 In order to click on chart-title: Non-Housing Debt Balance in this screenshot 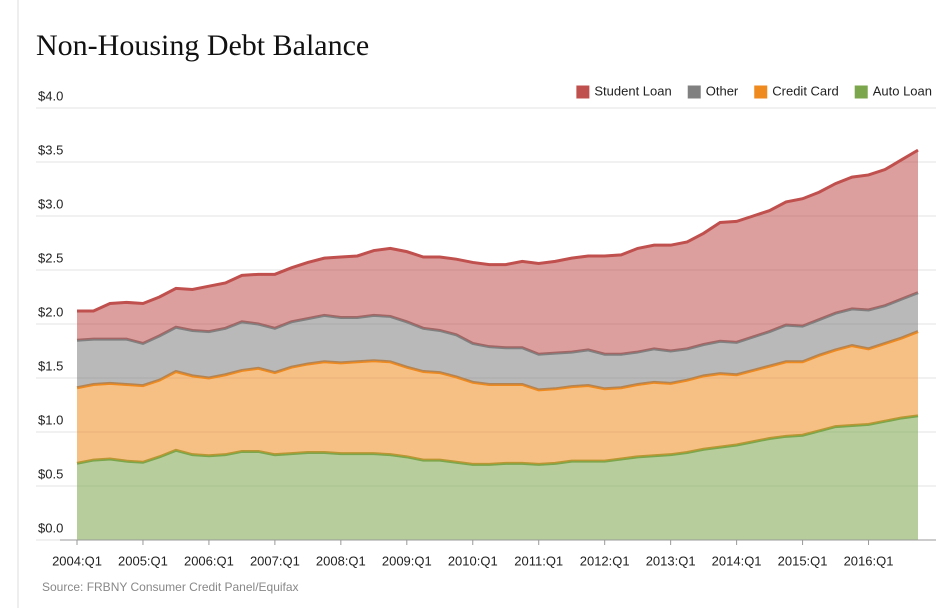, I will do `click(202, 45)`.